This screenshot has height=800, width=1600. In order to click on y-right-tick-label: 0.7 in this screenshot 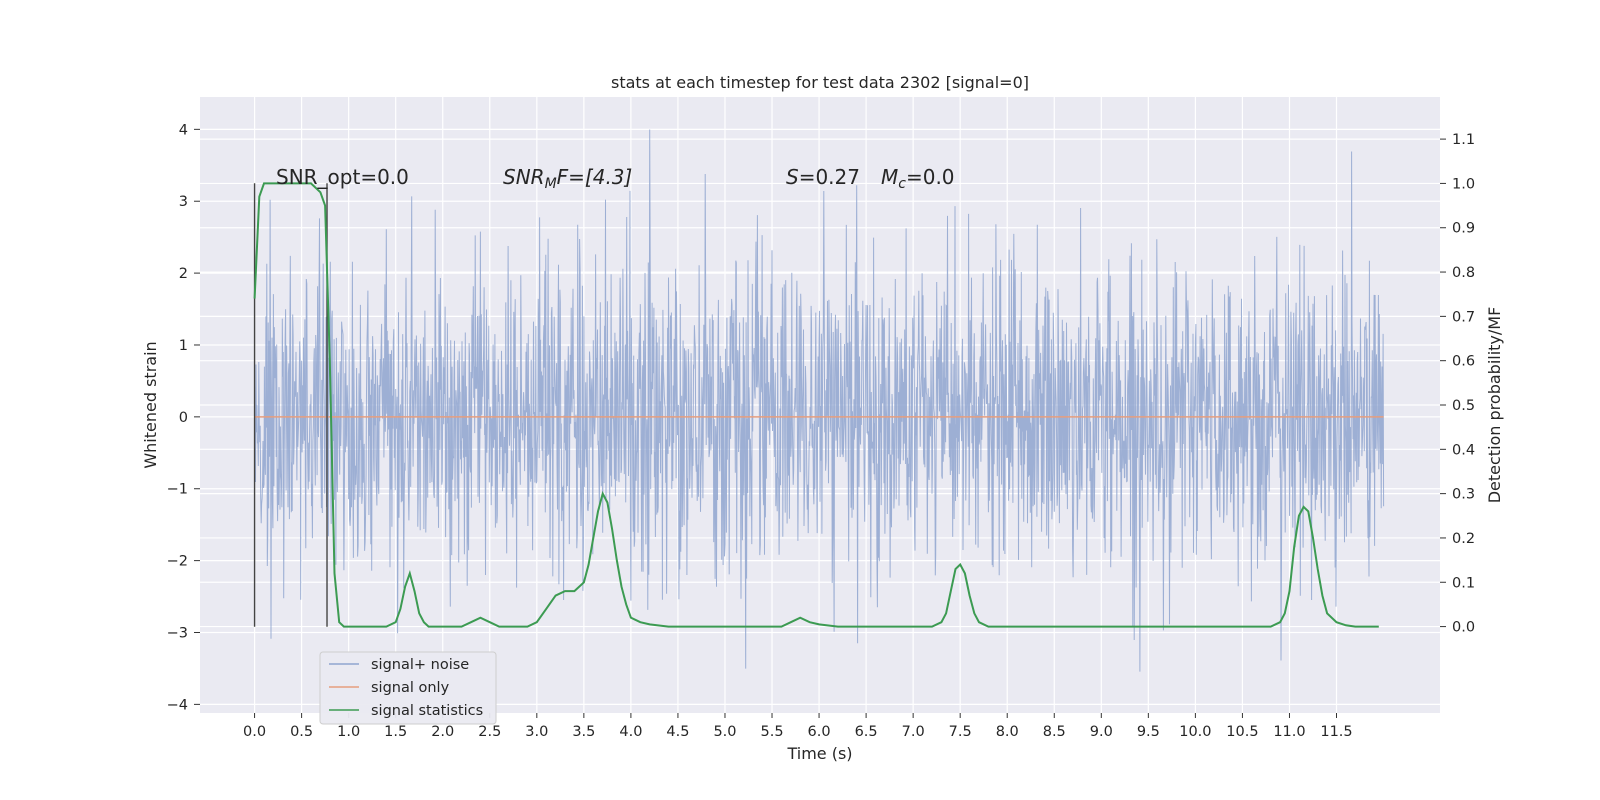, I will do `click(1463, 317)`.